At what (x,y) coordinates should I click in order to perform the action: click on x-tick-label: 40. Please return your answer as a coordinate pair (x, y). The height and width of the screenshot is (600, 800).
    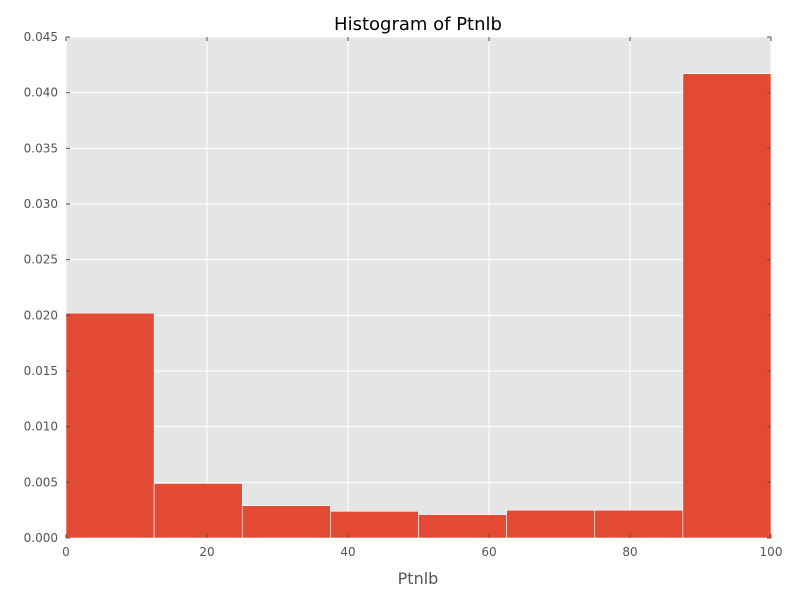
    Looking at the image, I should click on (347, 552).